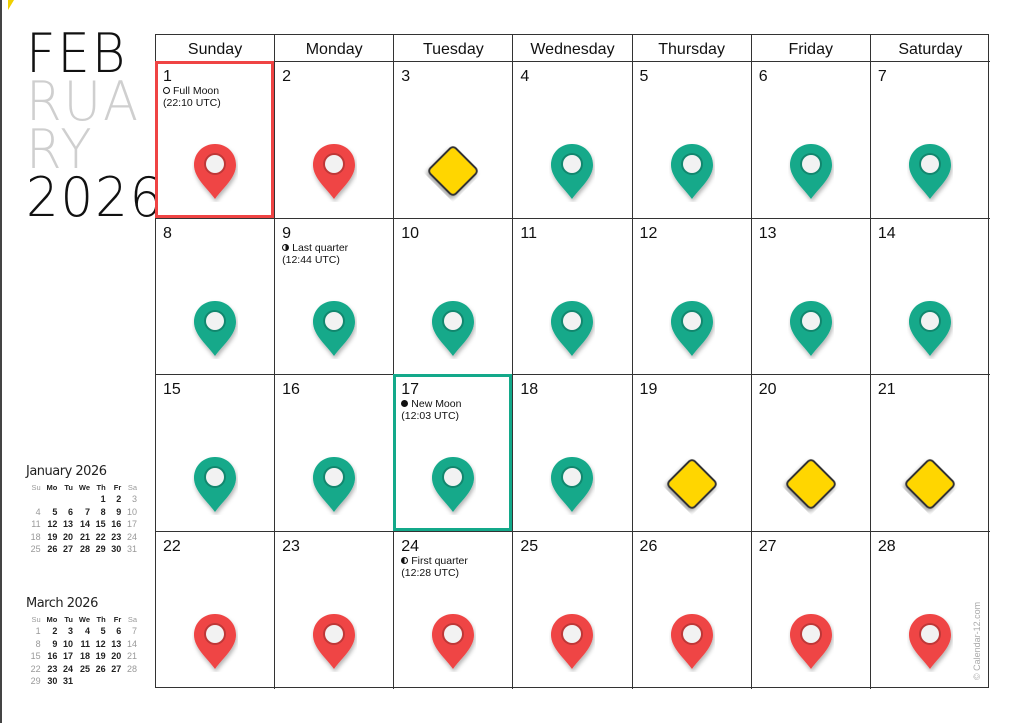 The image size is (1024, 723). Describe the element at coordinates (291, 547) in the screenshot. I see `day-number: 23` at that location.